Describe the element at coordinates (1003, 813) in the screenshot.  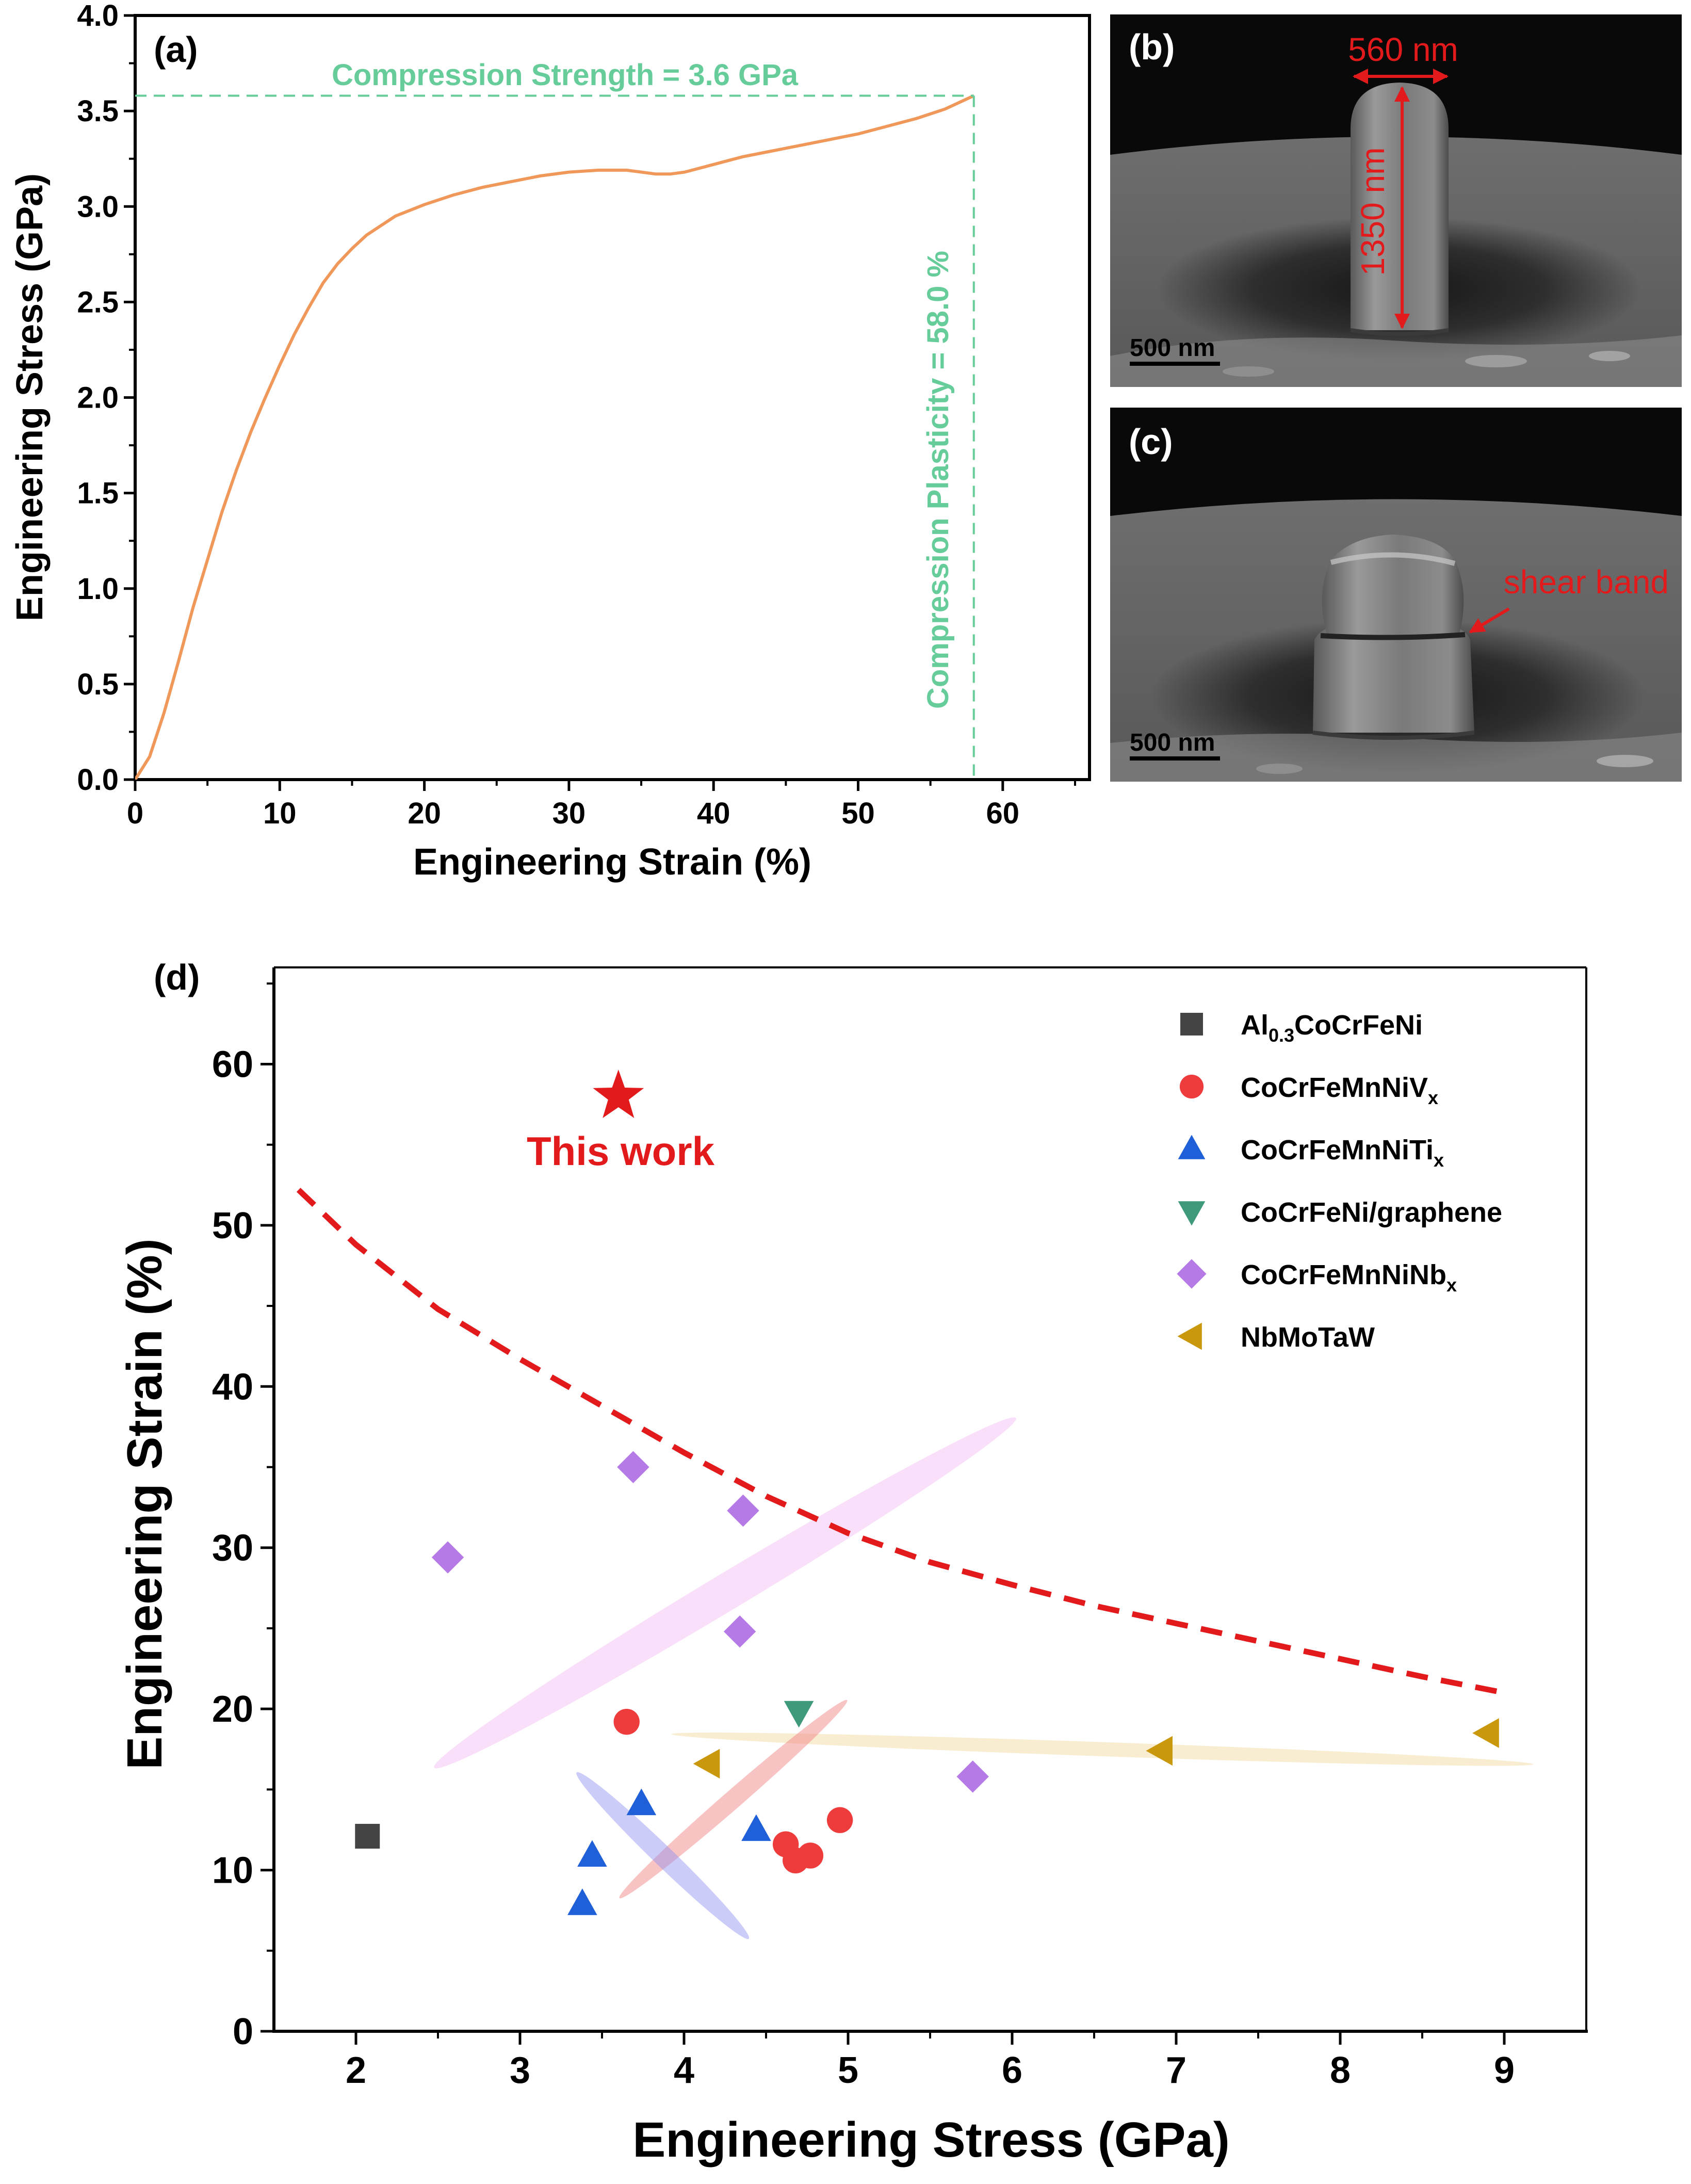
I see `panel-a-x-tick-label: 60` at that location.